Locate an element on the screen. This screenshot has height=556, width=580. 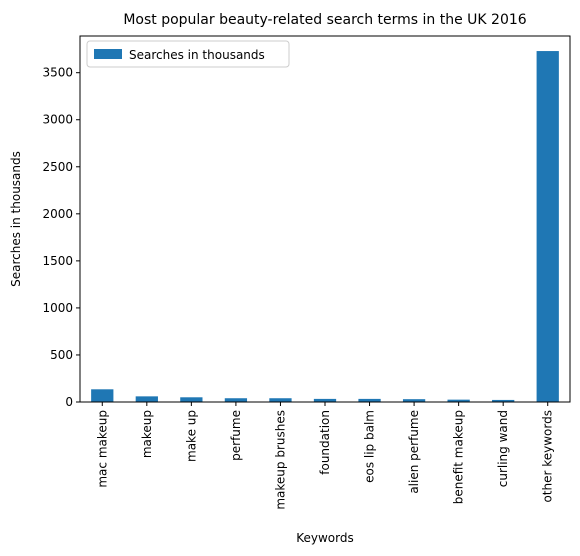
bar-eos-lip-balm is located at coordinates (369, 400).